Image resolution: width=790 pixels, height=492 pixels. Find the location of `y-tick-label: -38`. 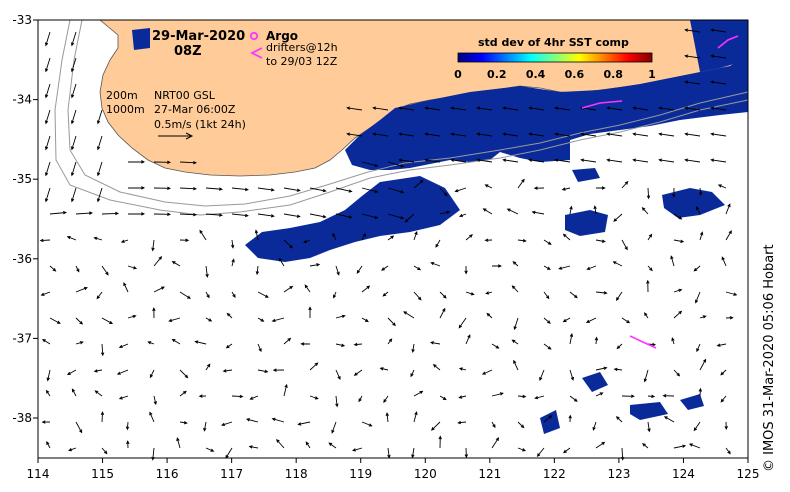

y-tick-label: -38 is located at coordinates (22, 418).